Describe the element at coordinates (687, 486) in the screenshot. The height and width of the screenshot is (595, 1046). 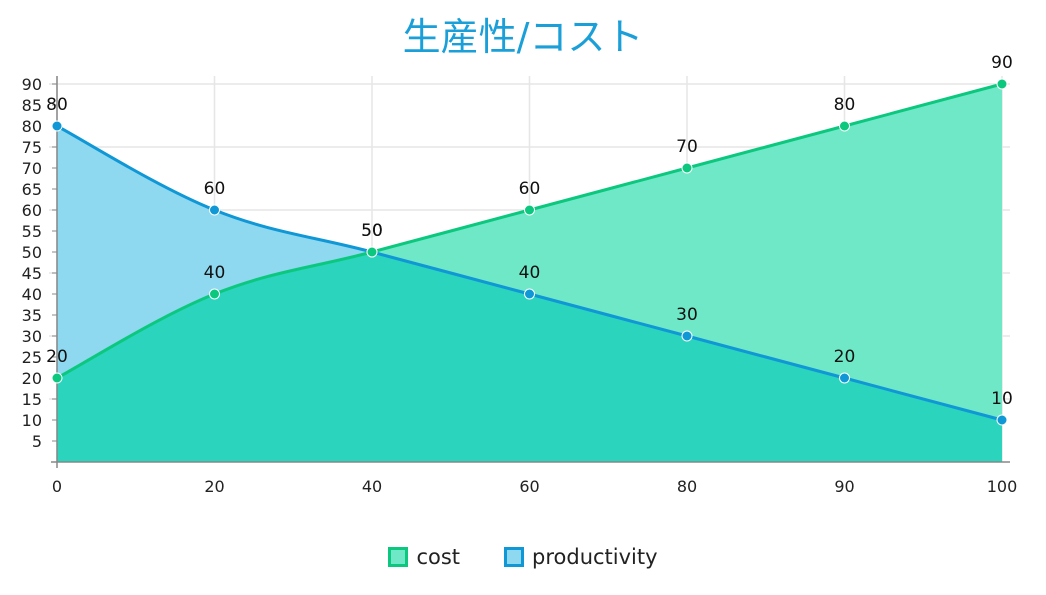
I see `x-tick-label: 80` at that location.